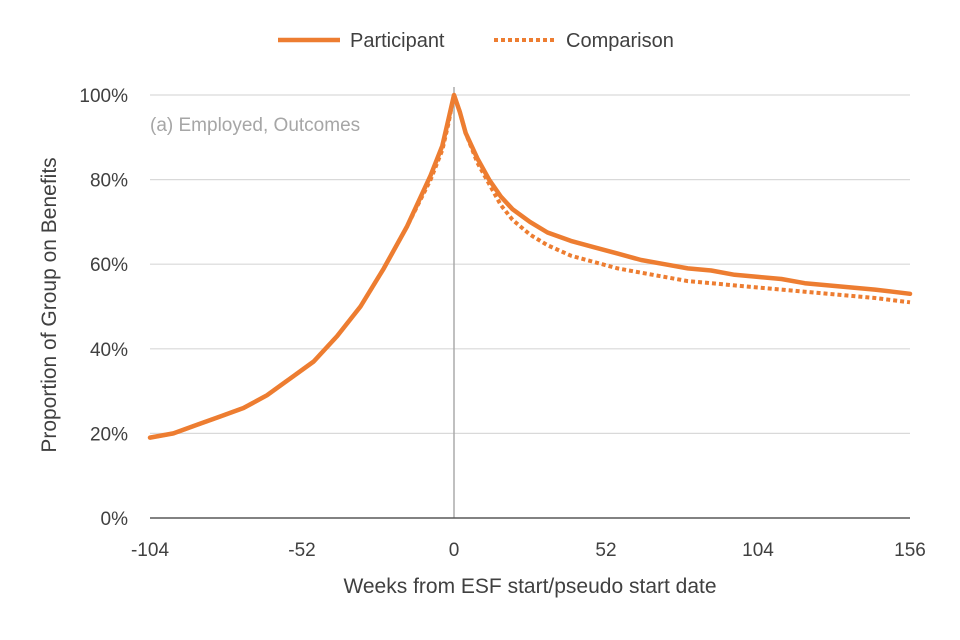 The width and height of the screenshot is (960, 640). I want to click on y-tick-label: 20%, so click(109, 434).